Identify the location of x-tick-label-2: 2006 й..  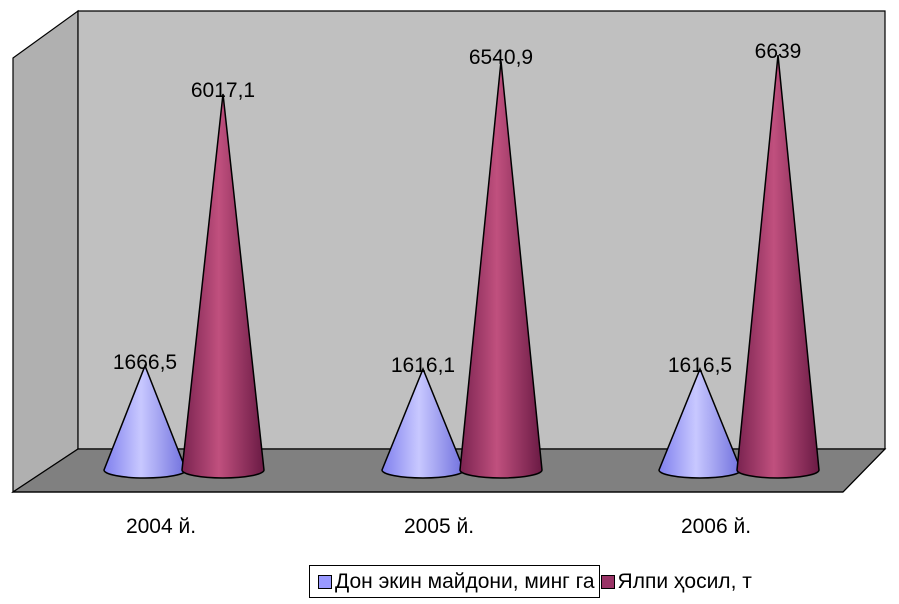
(716, 526).